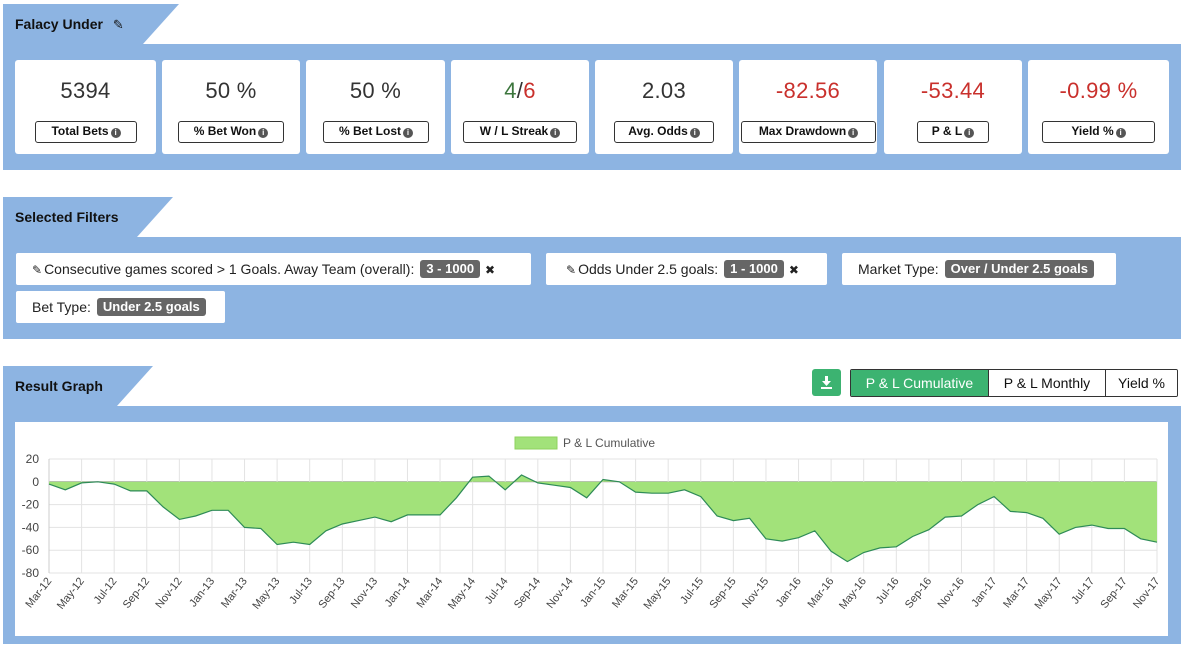 The height and width of the screenshot is (648, 1184). Describe the element at coordinates (953, 90) in the screenshot. I see `stat-value: -53.44` at that location.